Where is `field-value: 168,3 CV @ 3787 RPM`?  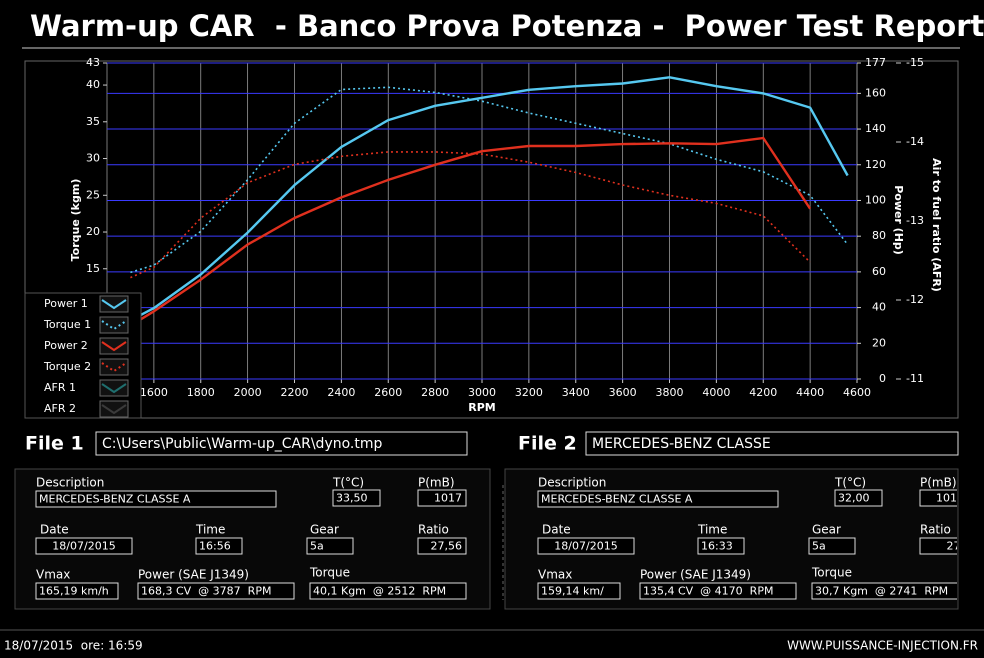 field-value: 168,3 CV @ 3787 RPM is located at coordinates (206, 591).